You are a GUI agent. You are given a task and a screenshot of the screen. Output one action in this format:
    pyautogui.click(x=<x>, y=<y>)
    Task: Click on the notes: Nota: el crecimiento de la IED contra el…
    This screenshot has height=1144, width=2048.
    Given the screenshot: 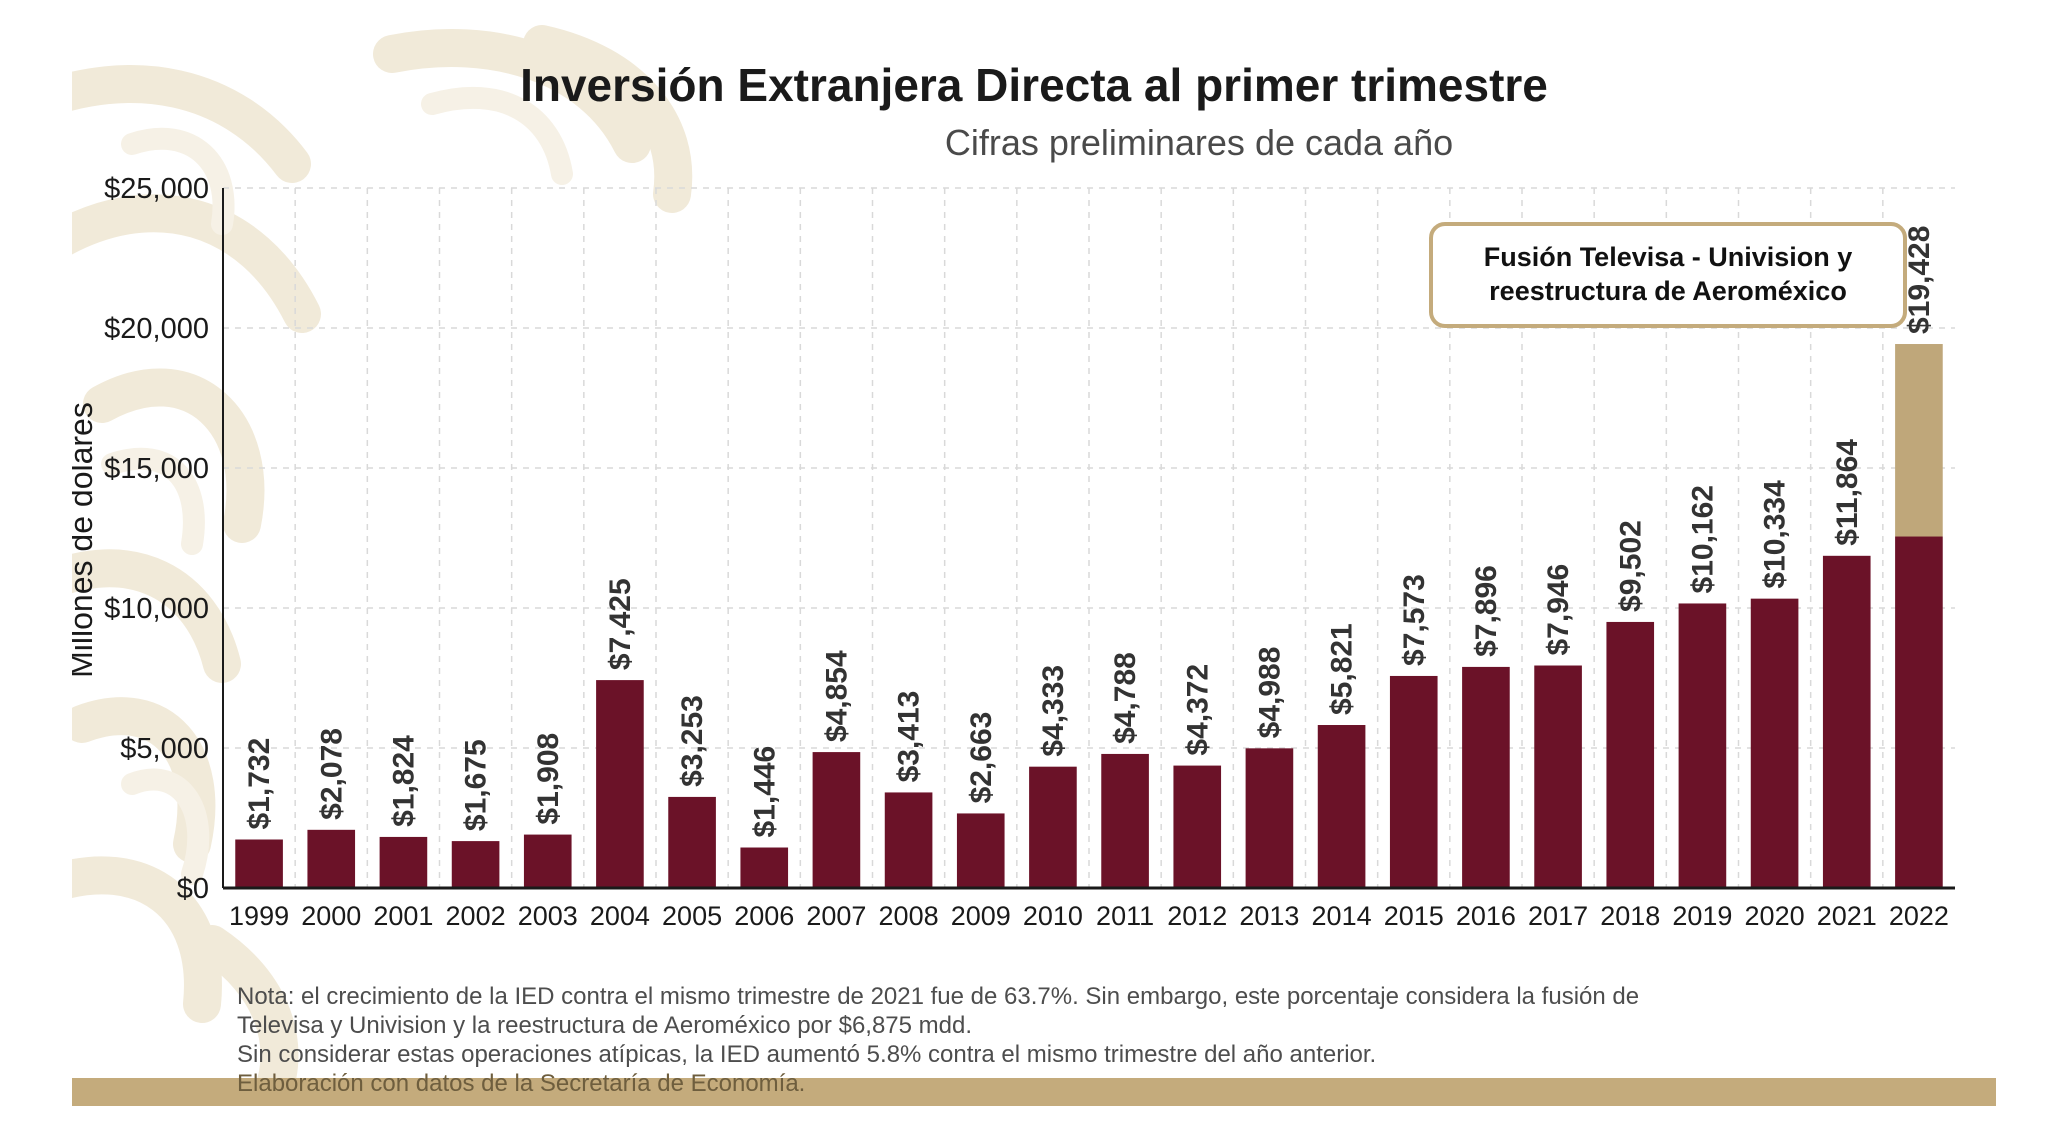 What is the action you would take?
    pyautogui.click(x=1097, y=1040)
    